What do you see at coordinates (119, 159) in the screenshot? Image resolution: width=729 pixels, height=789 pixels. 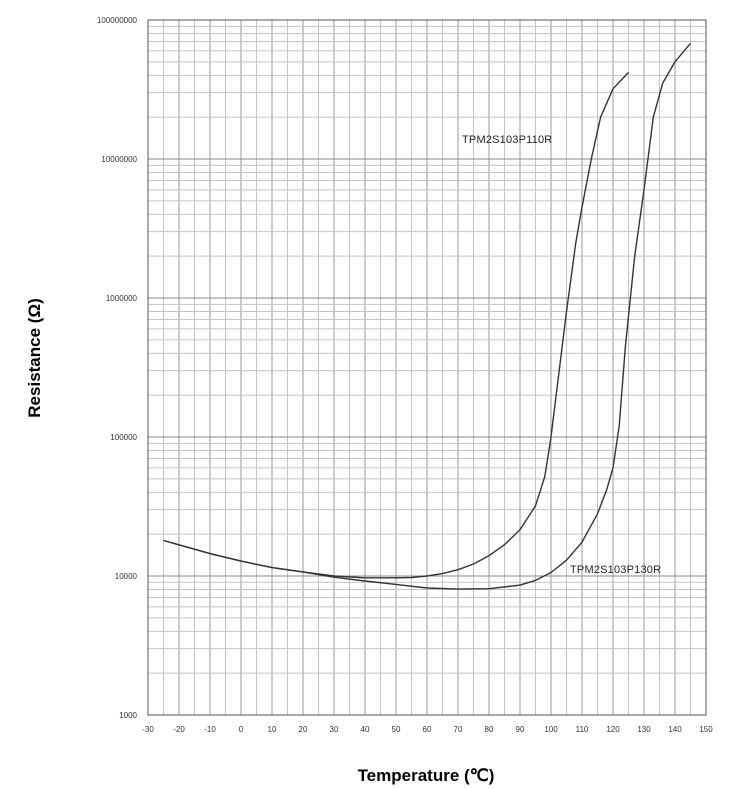 I see `y-tick-label: 10000000` at bounding box center [119, 159].